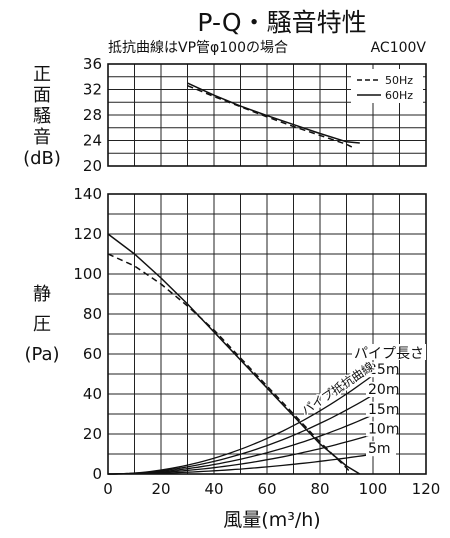 The height and width of the screenshot is (538, 450). I want to click on y-tick-label: 36, so click(92, 64).